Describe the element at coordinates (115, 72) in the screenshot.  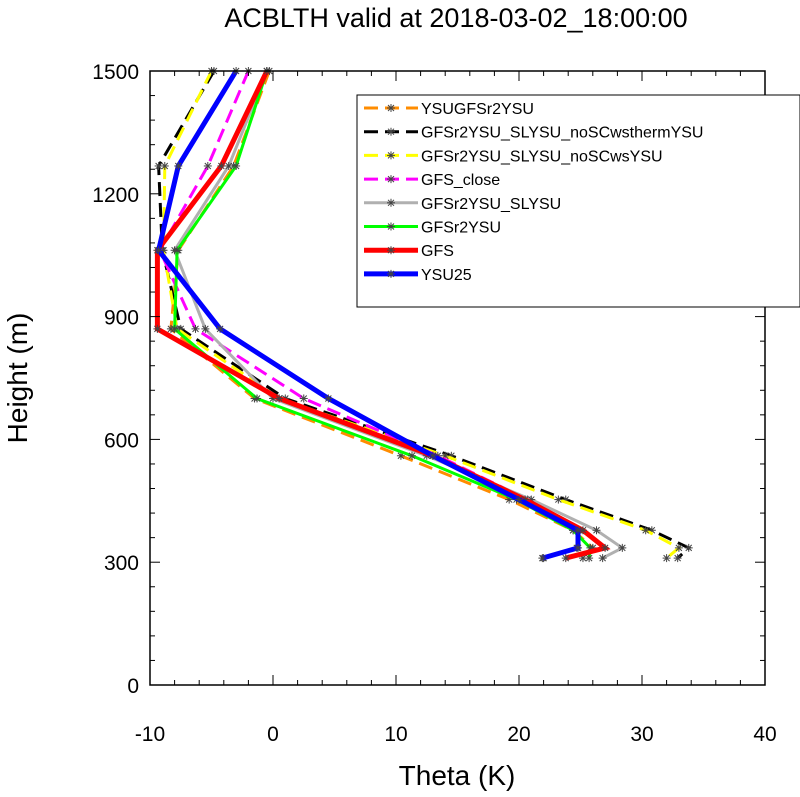
I see `y-tick-label: 1500` at that location.